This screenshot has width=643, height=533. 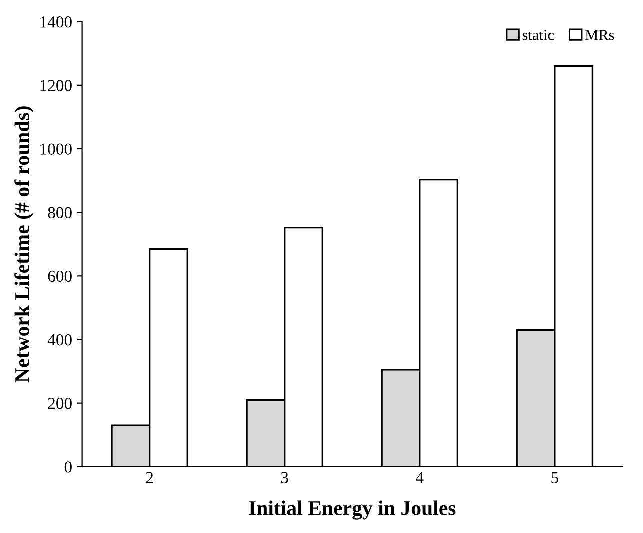 What do you see at coordinates (68, 467) in the screenshot?
I see `y-tick-label: 0` at bounding box center [68, 467].